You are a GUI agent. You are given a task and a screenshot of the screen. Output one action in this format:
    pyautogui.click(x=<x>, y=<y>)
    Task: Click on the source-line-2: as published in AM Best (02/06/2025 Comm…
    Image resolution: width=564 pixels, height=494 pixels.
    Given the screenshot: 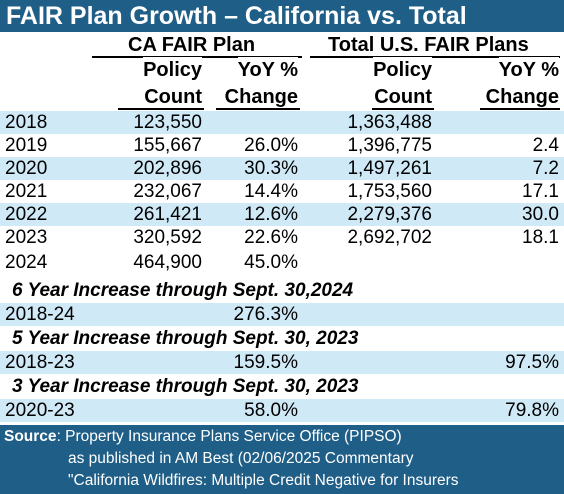 What is the action you would take?
    pyautogui.click(x=241, y=458)
    